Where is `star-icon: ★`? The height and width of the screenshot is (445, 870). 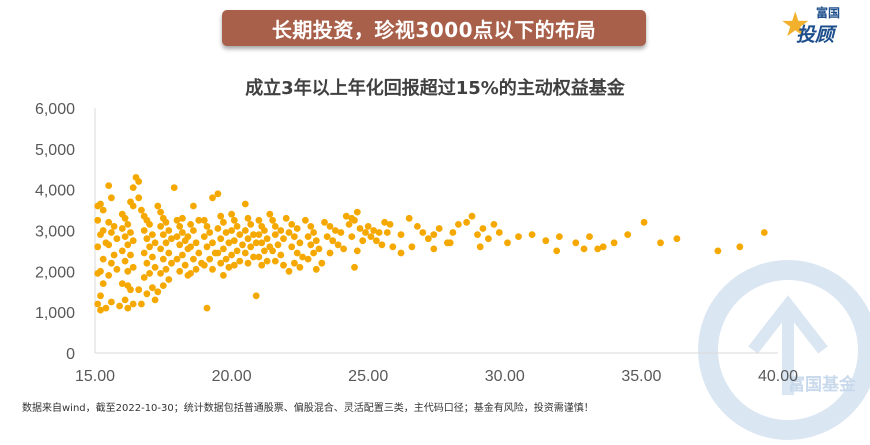
star-icon: ★ is located at coordinates (795, 25).